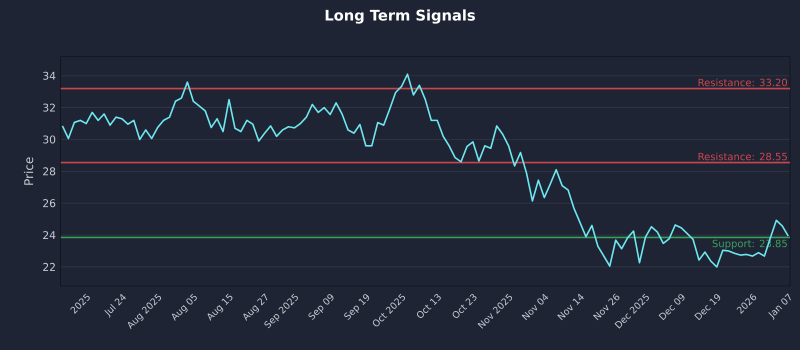 The width and height of the screenshot is (800, 350). What do you see at coordinates (29, 171) in the screenshot?
I see `y-axis-title: Price` at bounding box center [29, 171].